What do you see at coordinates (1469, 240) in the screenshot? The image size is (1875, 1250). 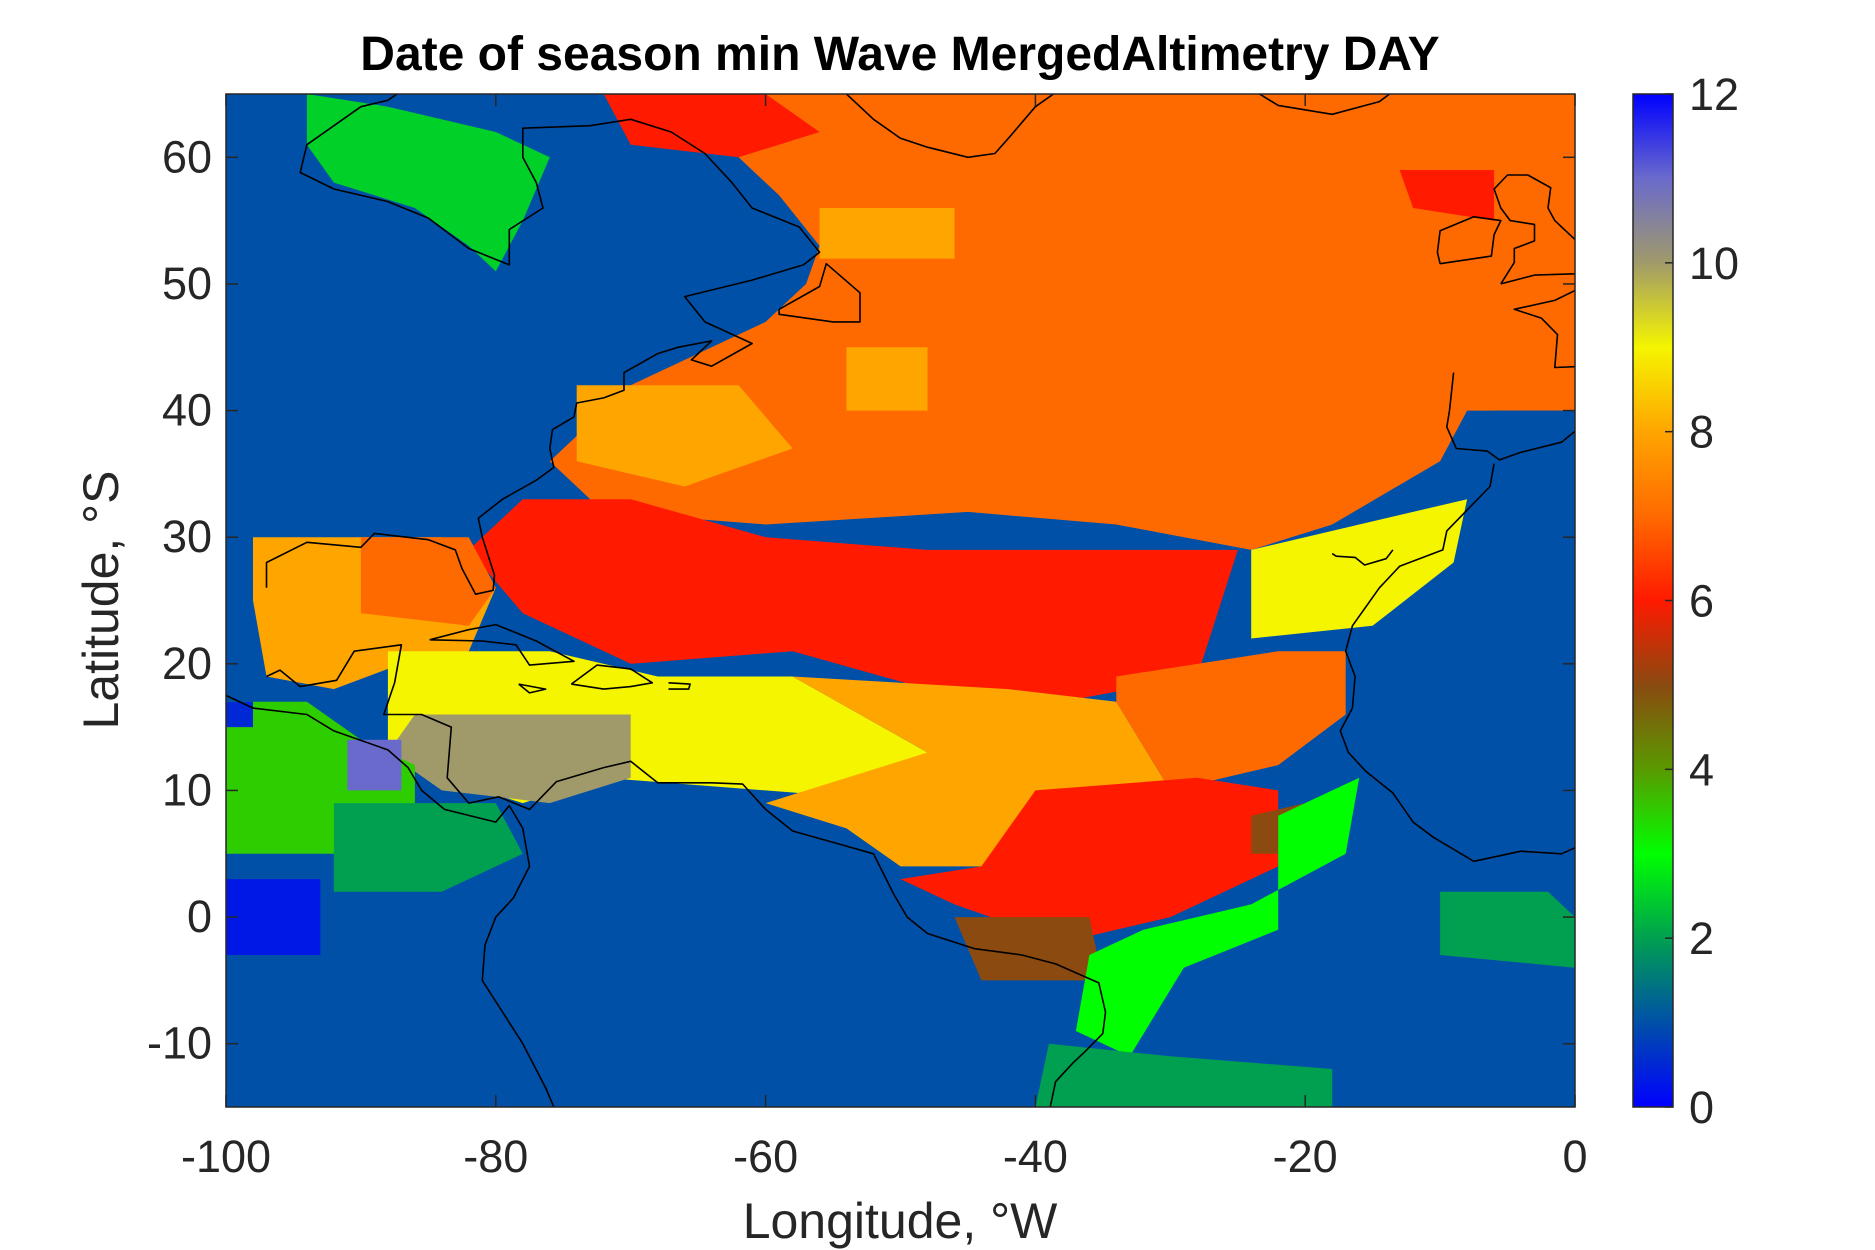 I see `coastline-ireland` at bounding box center [1469, 240].